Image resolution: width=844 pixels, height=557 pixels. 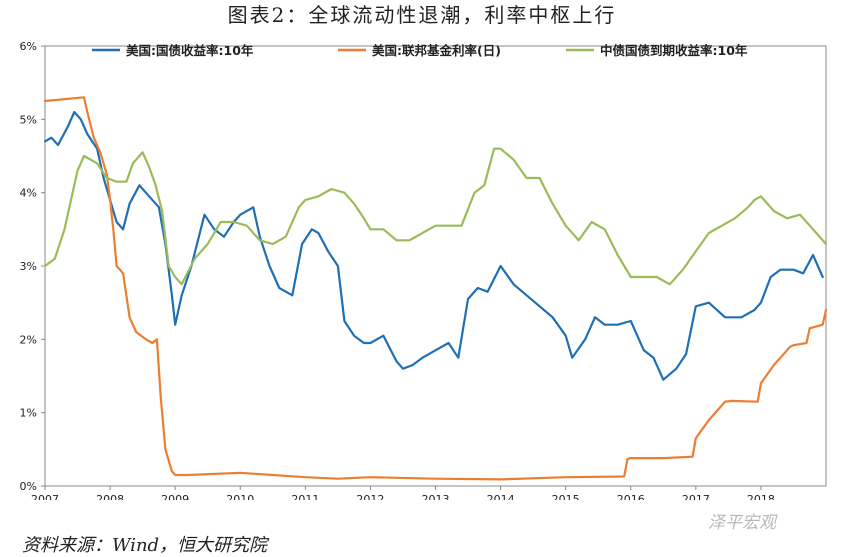 I want to click on x-tick-label: 2011, so click(x=305, y=496).